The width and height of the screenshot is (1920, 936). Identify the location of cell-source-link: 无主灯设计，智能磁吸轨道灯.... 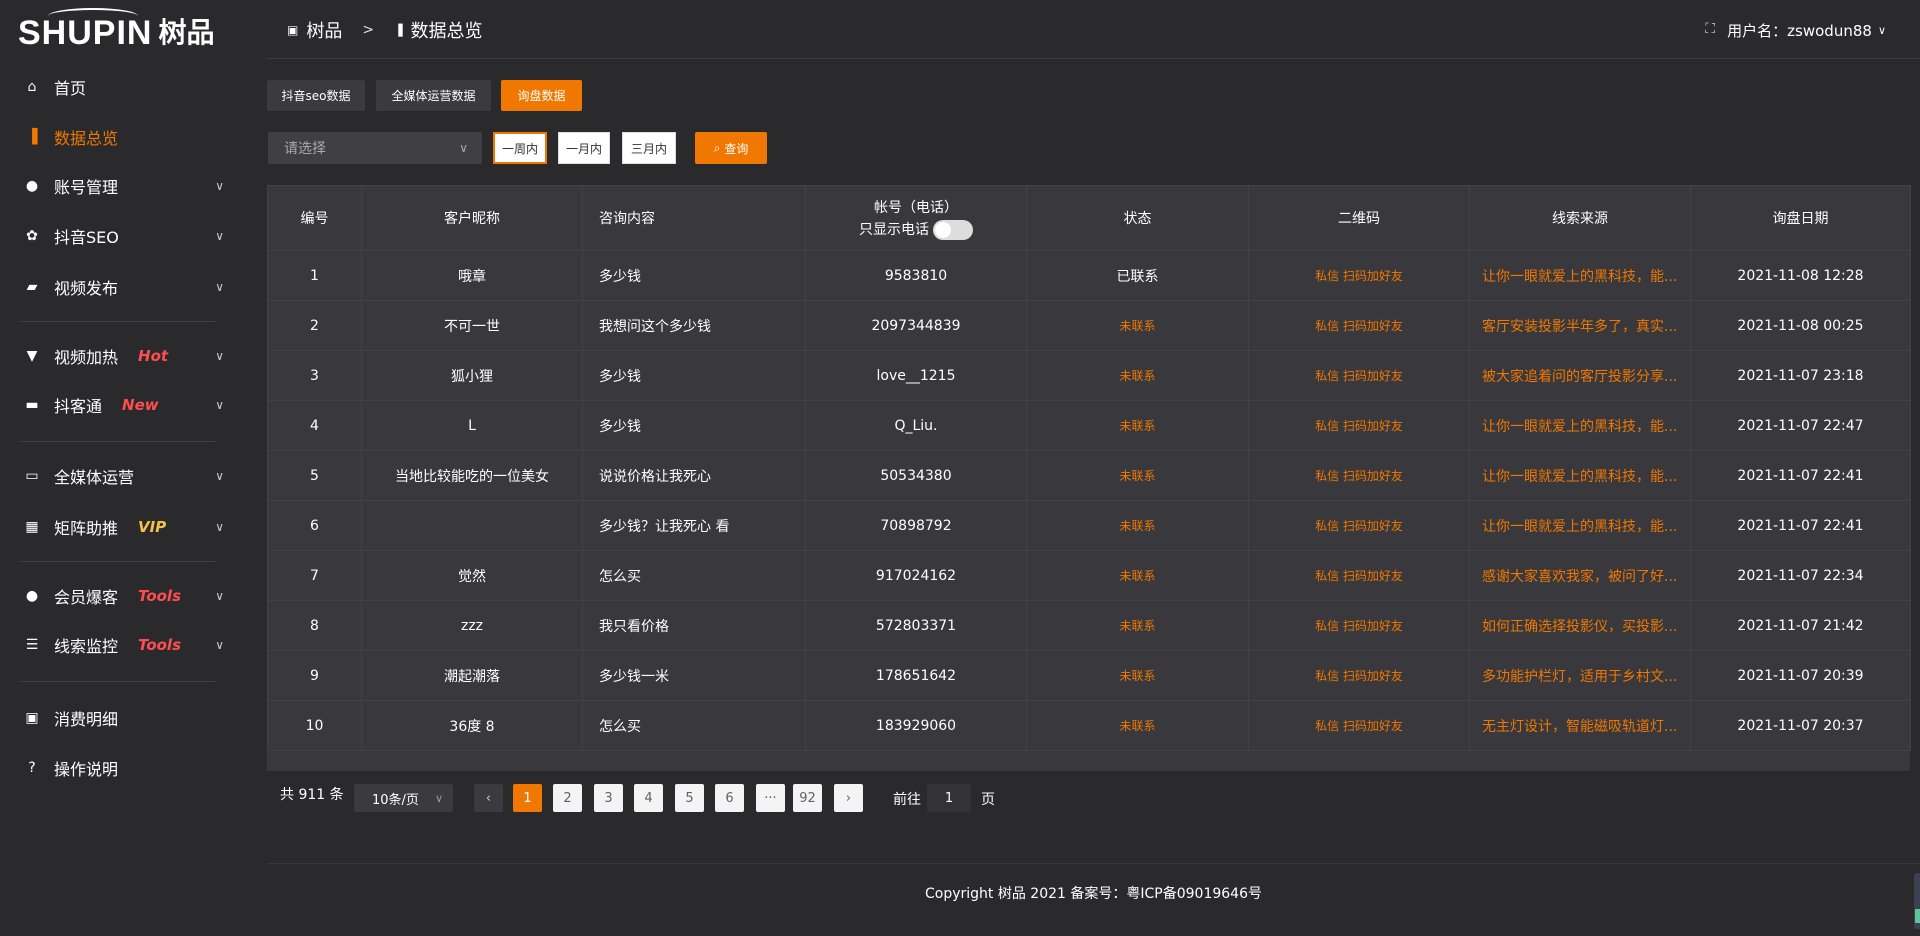
(1580, 725).